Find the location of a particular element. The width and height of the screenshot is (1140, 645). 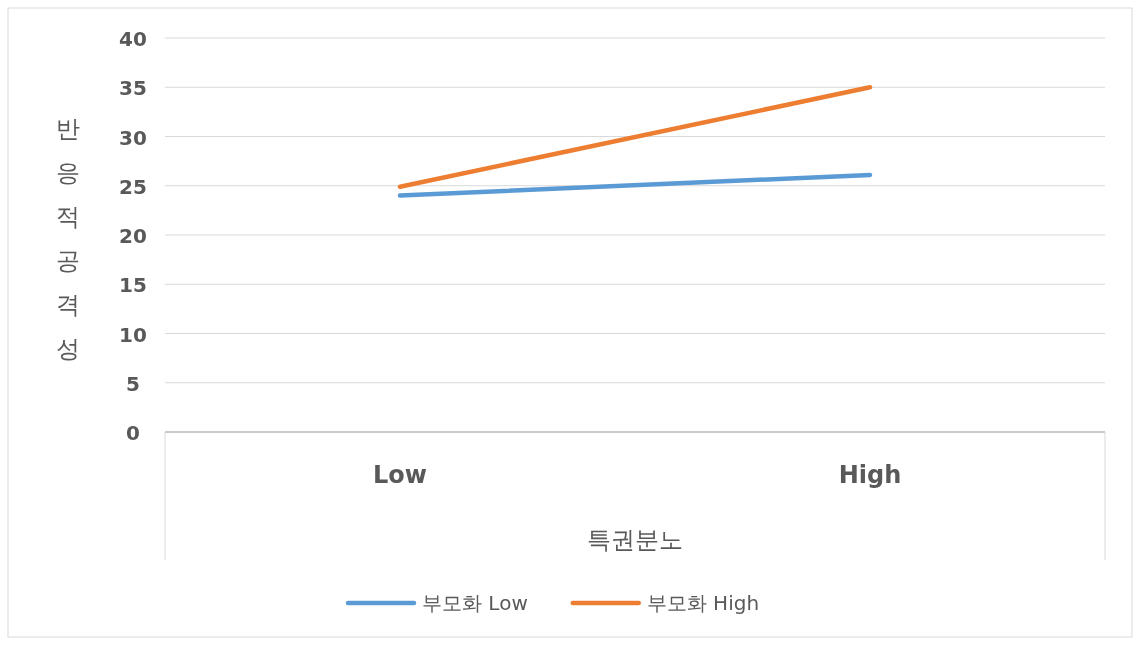

y-tick-label: 10 is located at coordinates (133, 334).